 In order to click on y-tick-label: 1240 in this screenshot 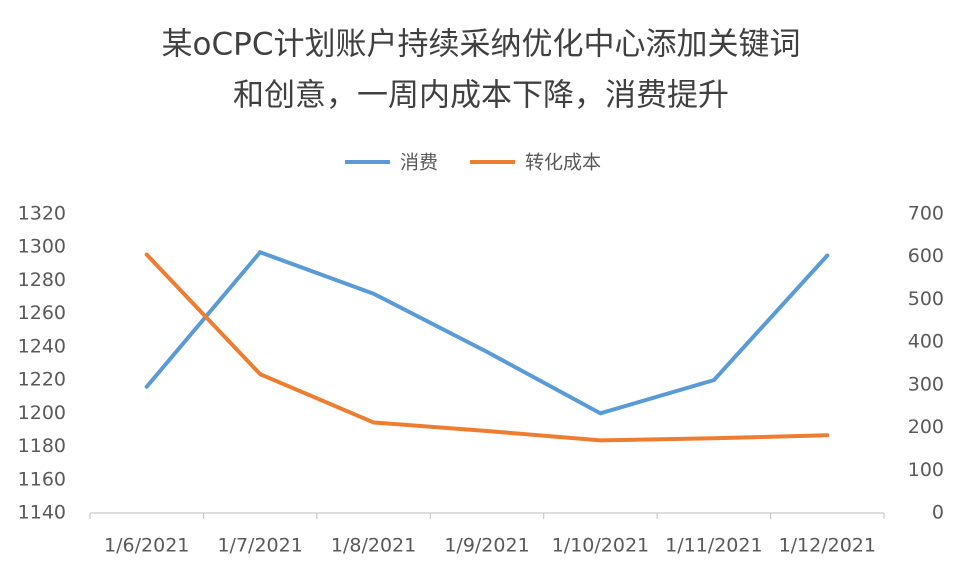, I will do `click(42, 346)`.